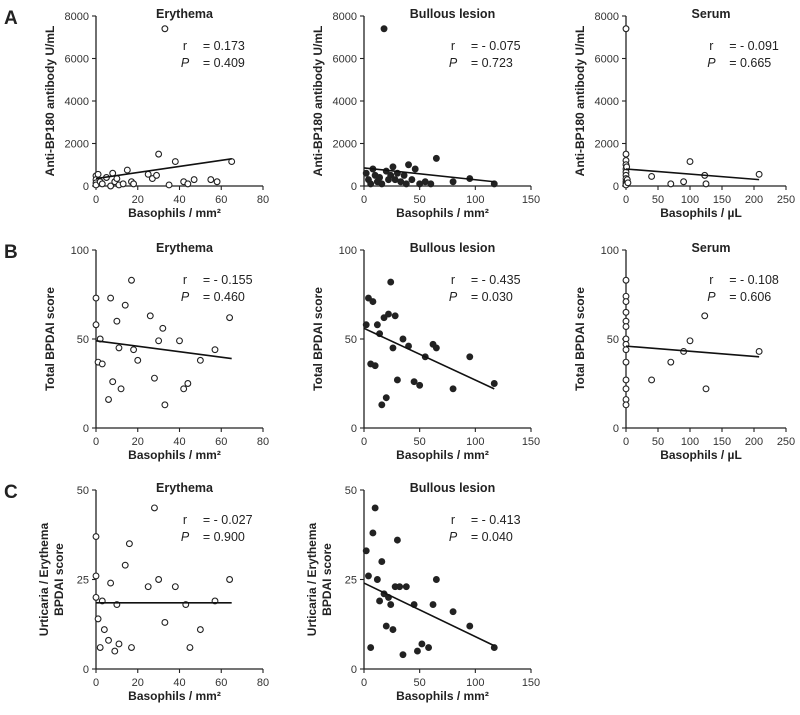 This screenshot has height=715, width=800. I want to click on x-tick-label: 20, so click(138, 442).